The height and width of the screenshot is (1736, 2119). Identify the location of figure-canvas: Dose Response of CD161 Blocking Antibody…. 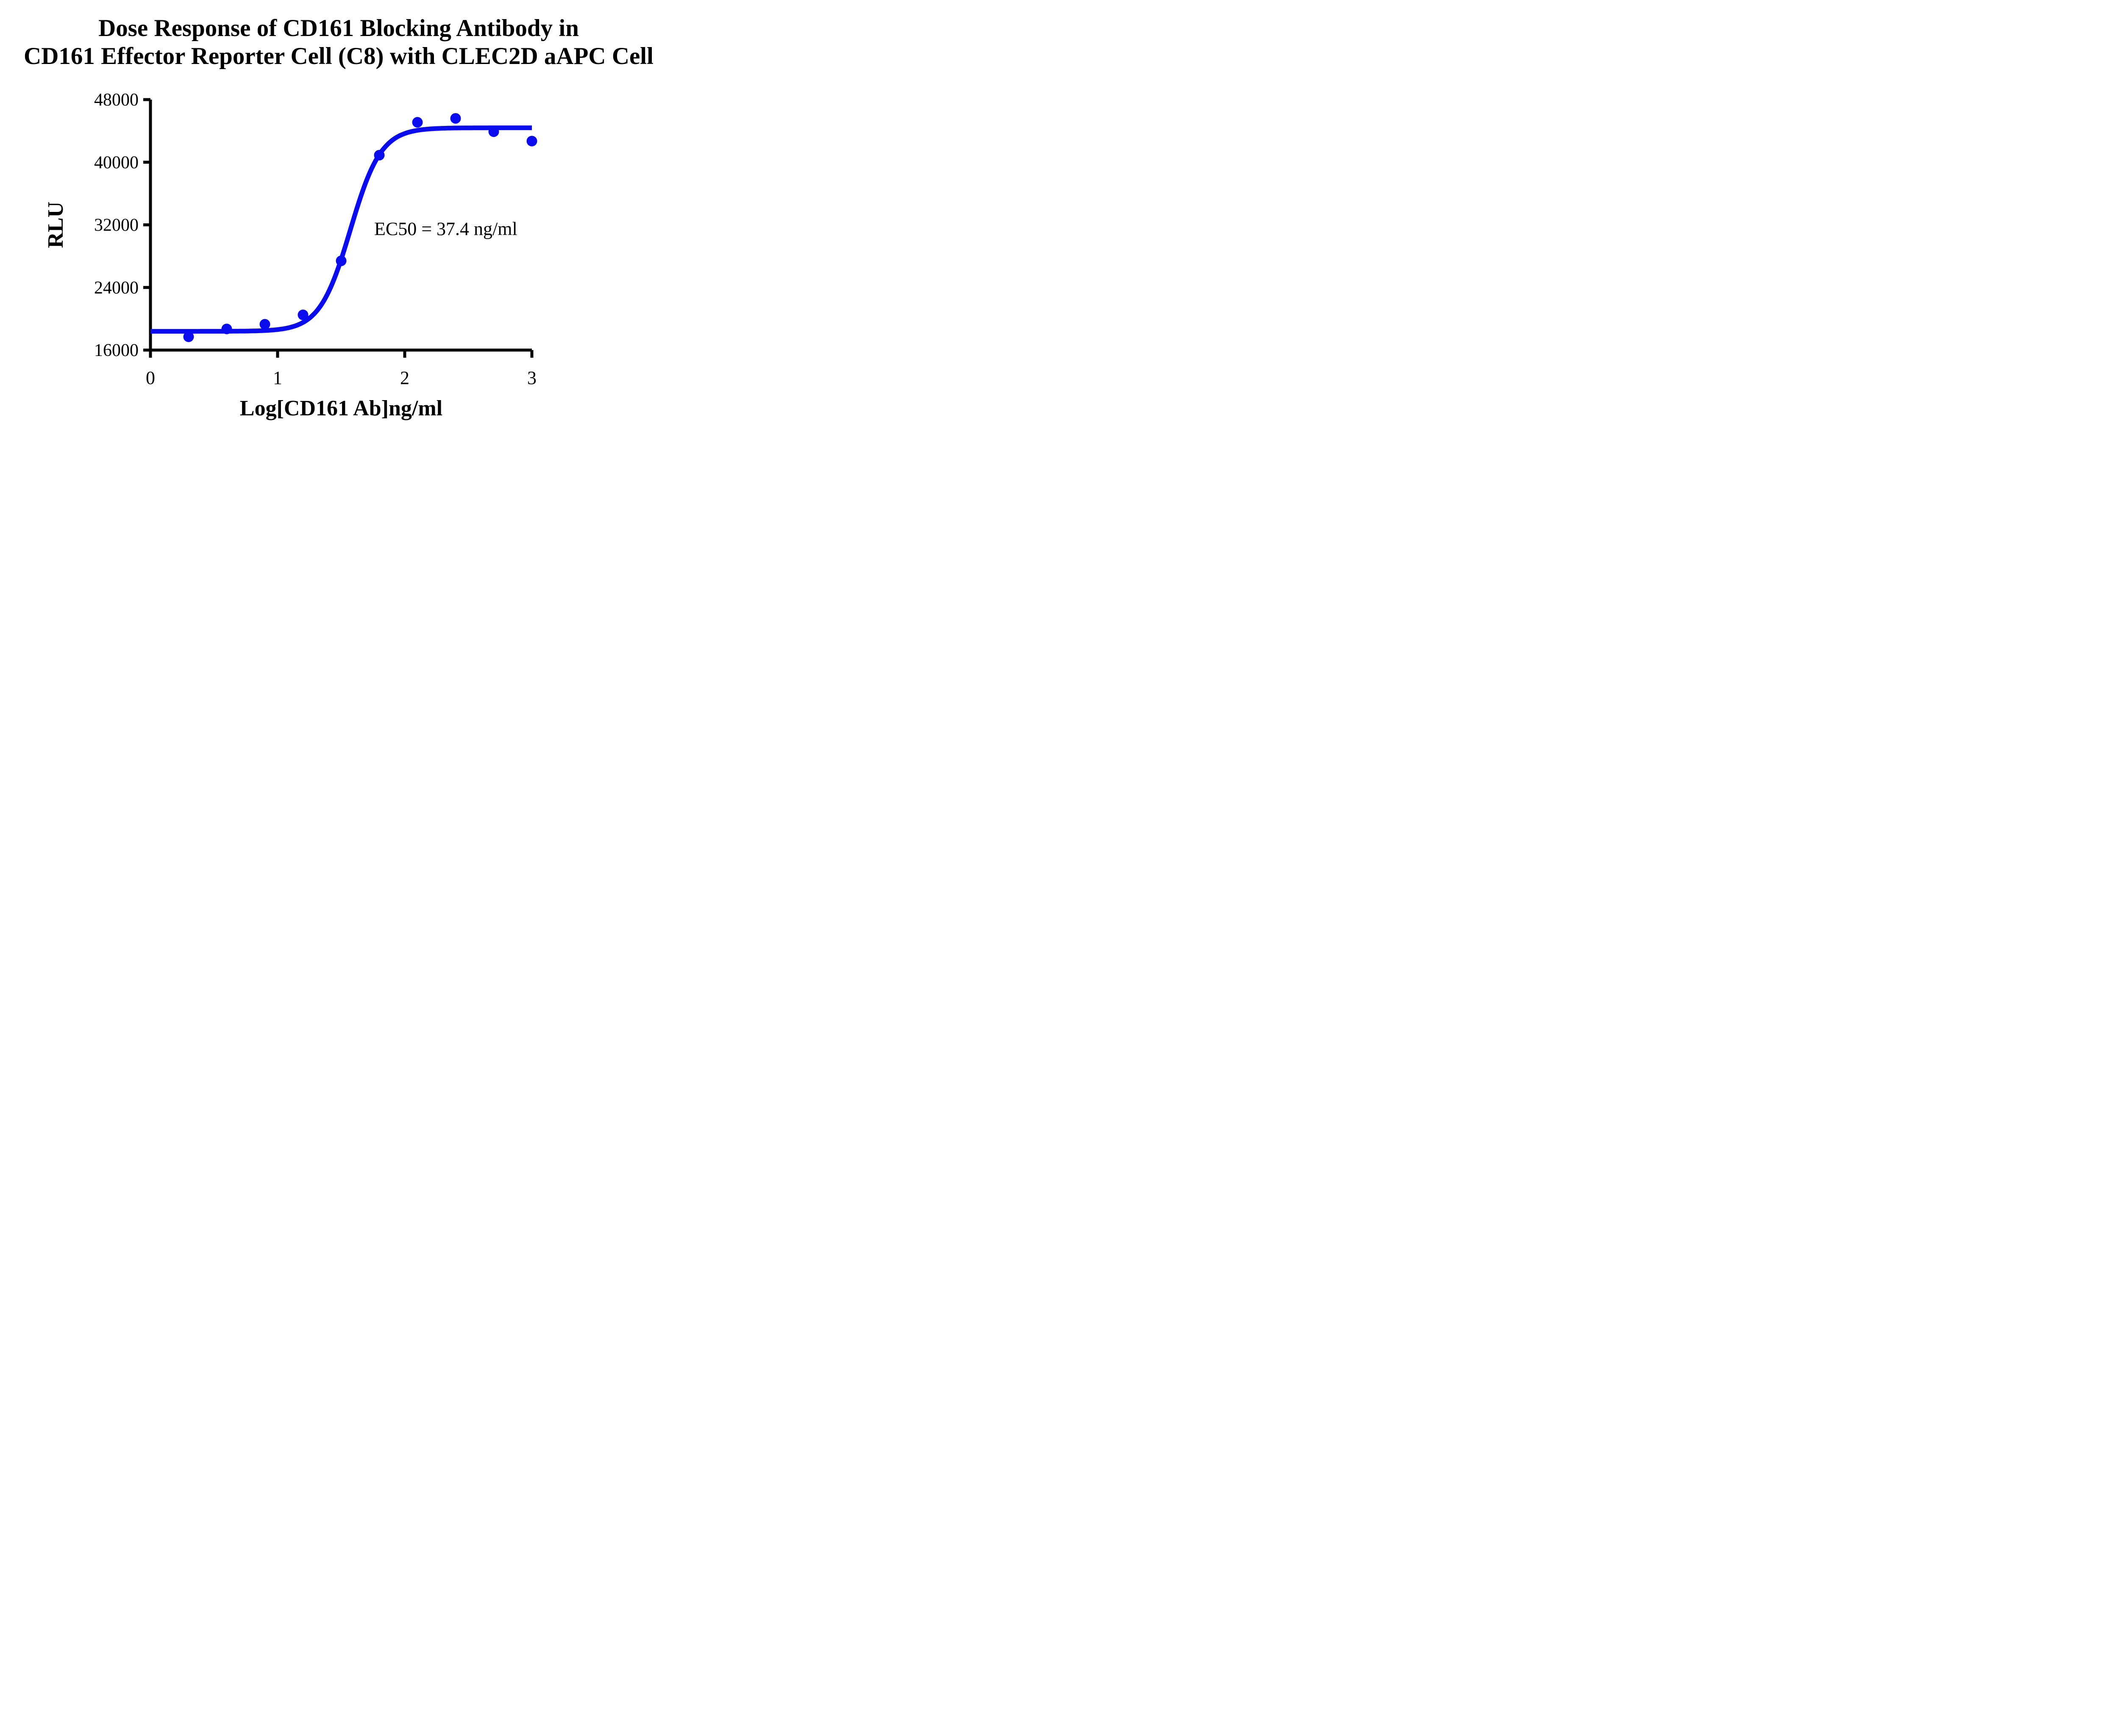
(338, 217).